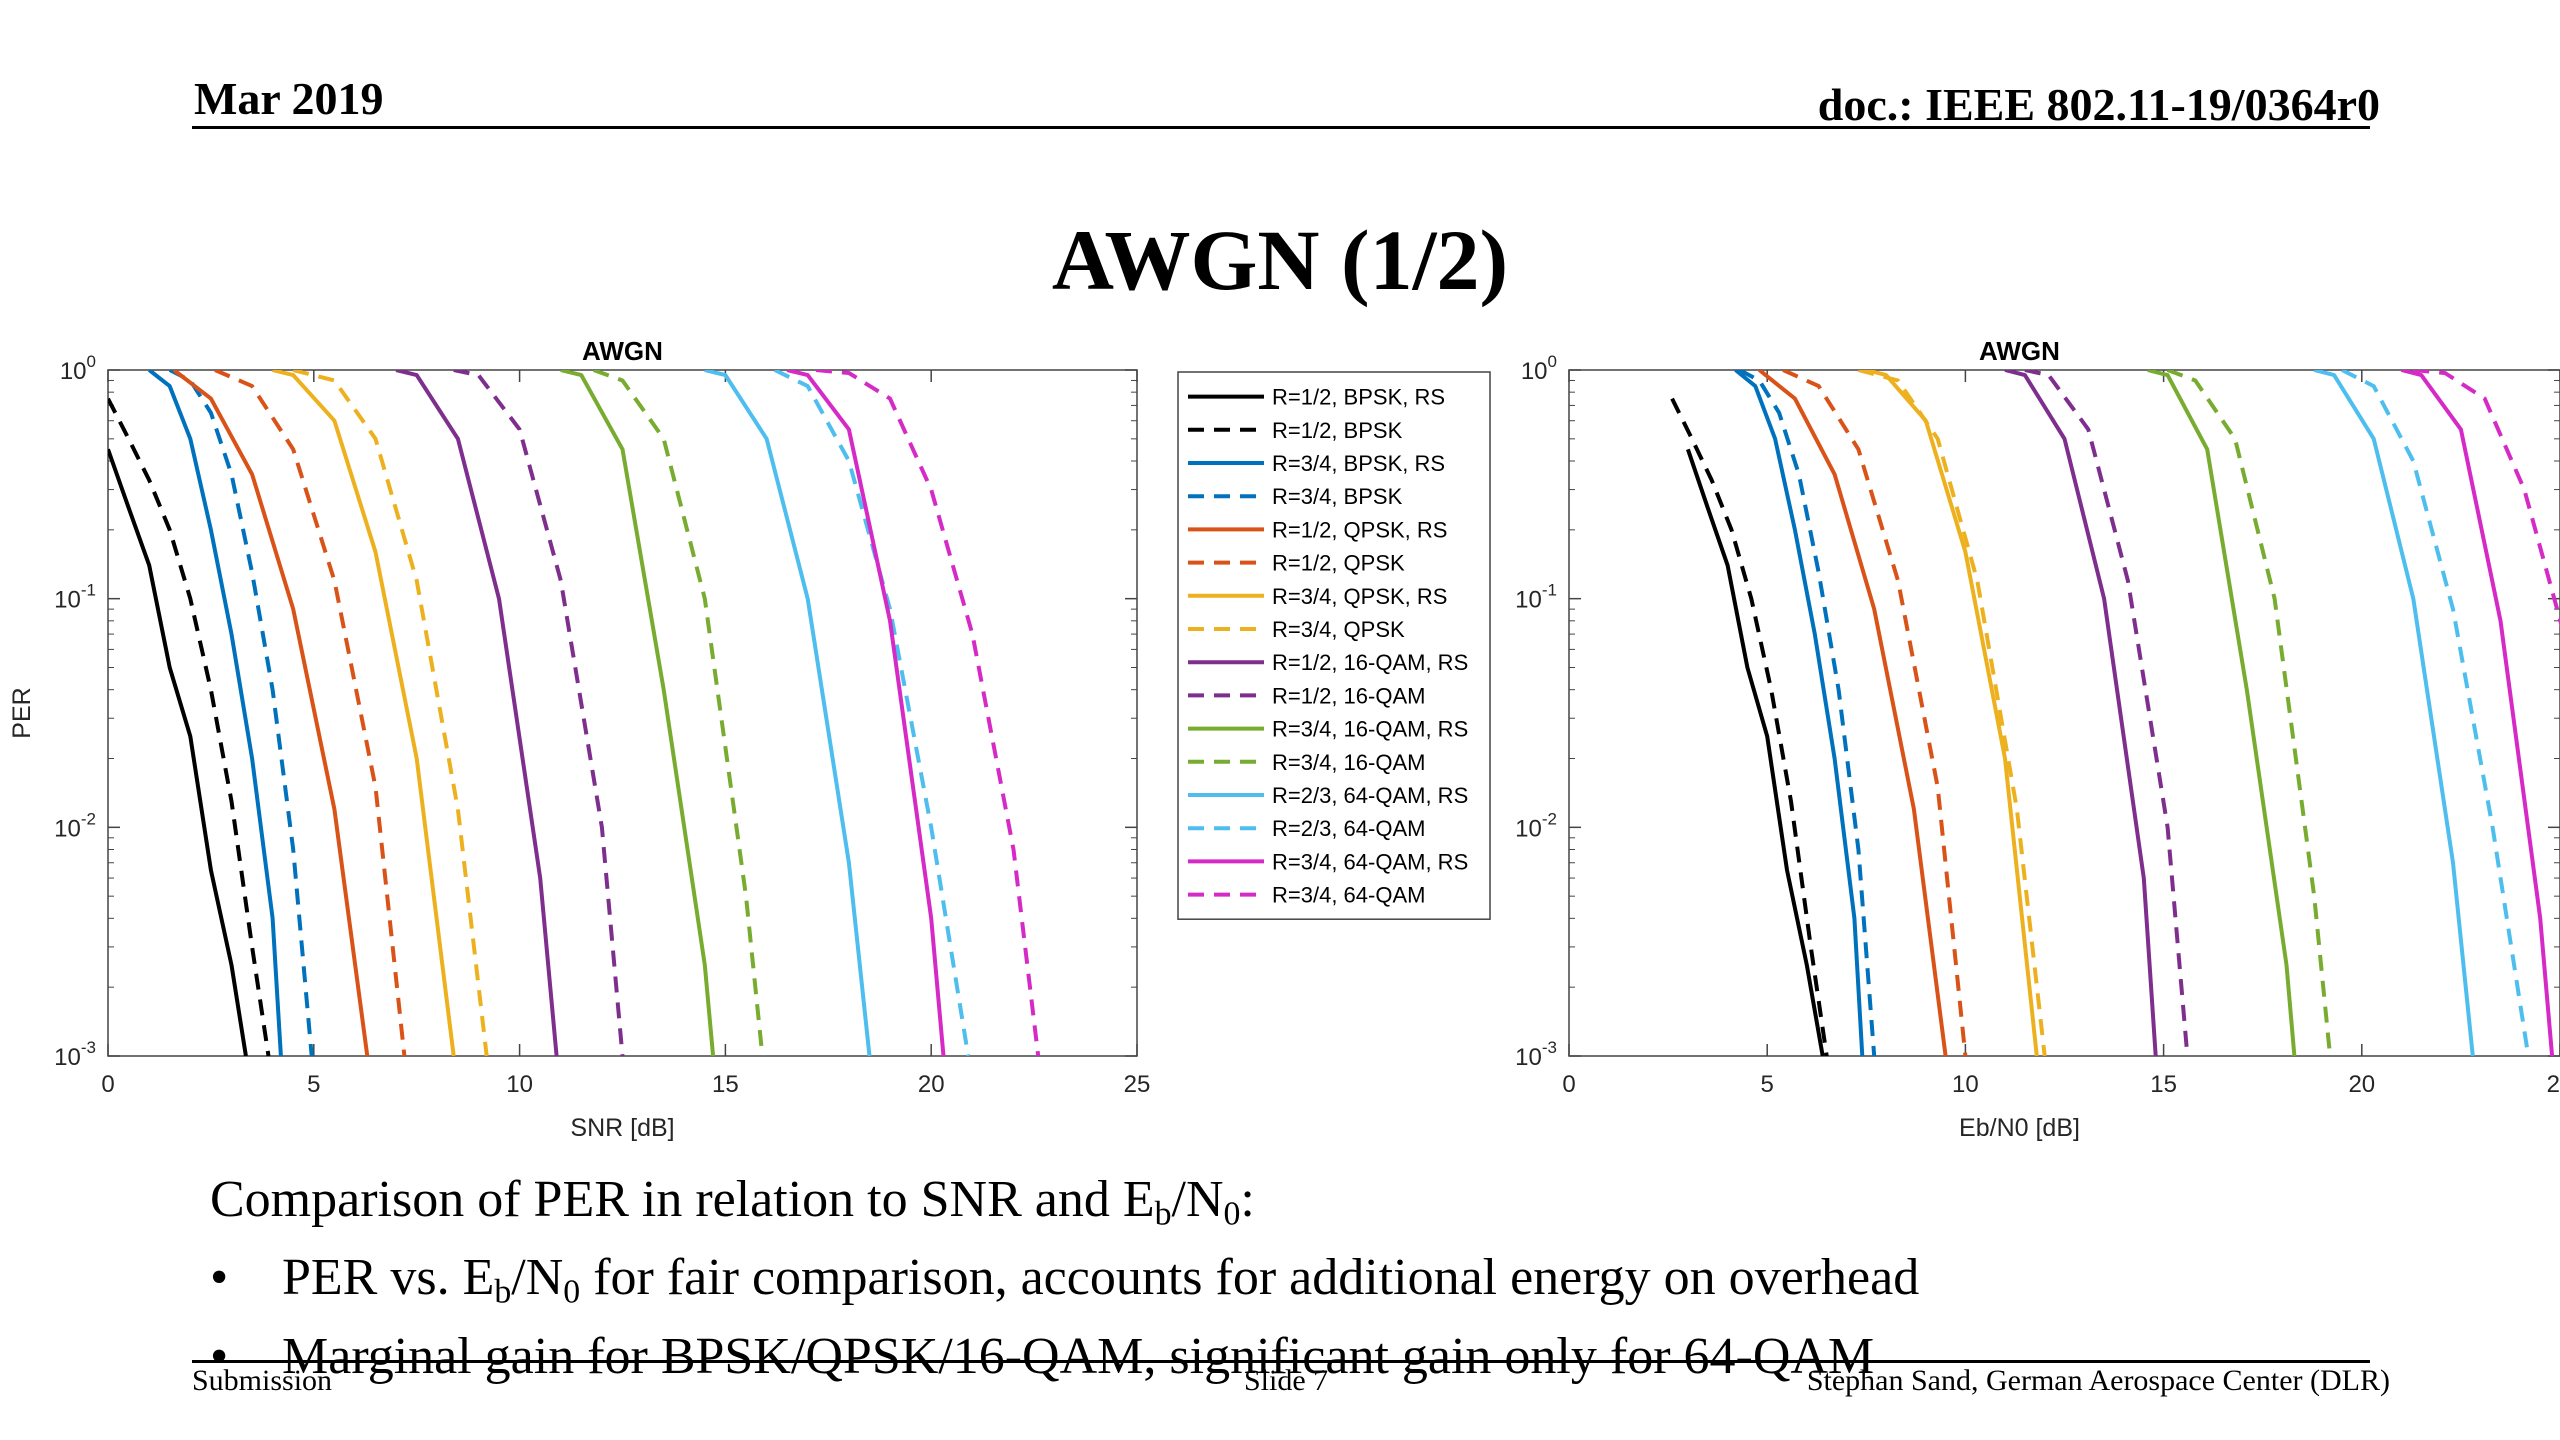 Image resolution: width=2560 pixels, height=1440 pixels. Describe the element at coordinates (1232, 1214) in the screenshot. I see `intro-sub-0: 0` at that location.